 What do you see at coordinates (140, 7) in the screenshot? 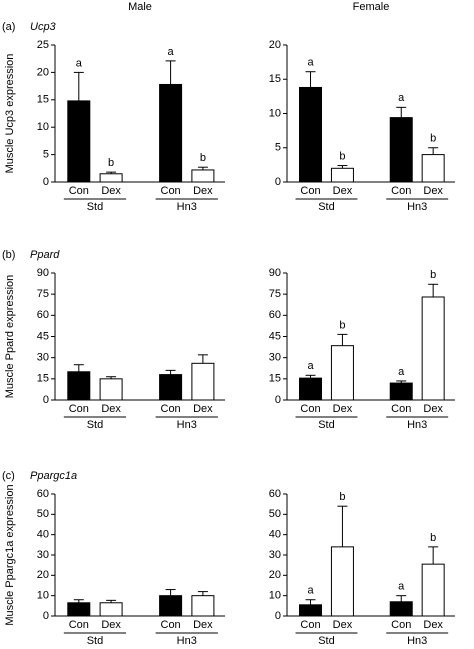
I see `column-header: Male` at bounding box center [140, 7].